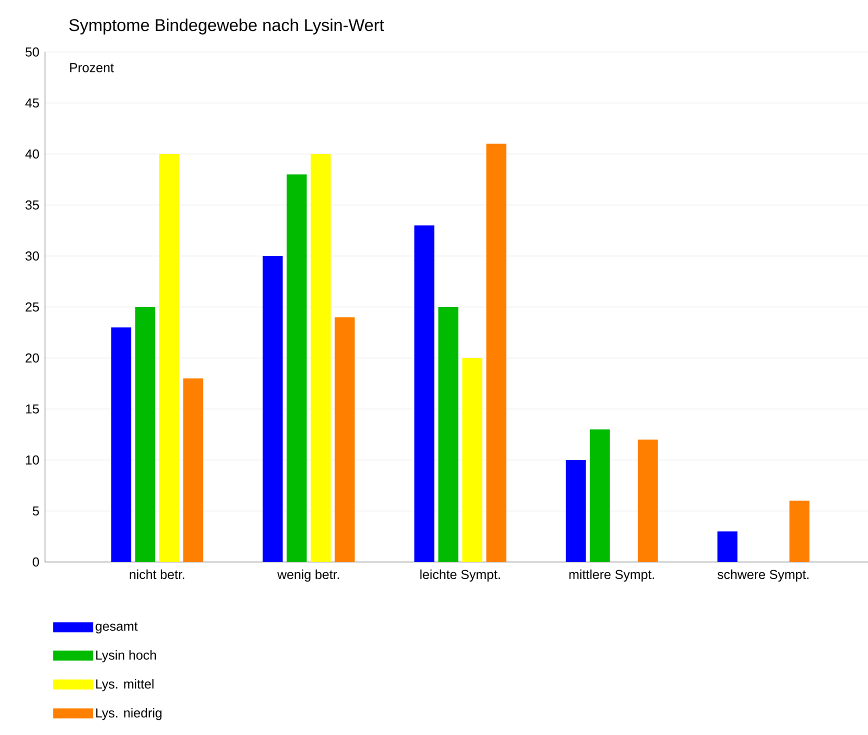 The height and width of the screenshot is (735, 868). I want to click on legend-label: Lys. niedrig, so click(129, 714).